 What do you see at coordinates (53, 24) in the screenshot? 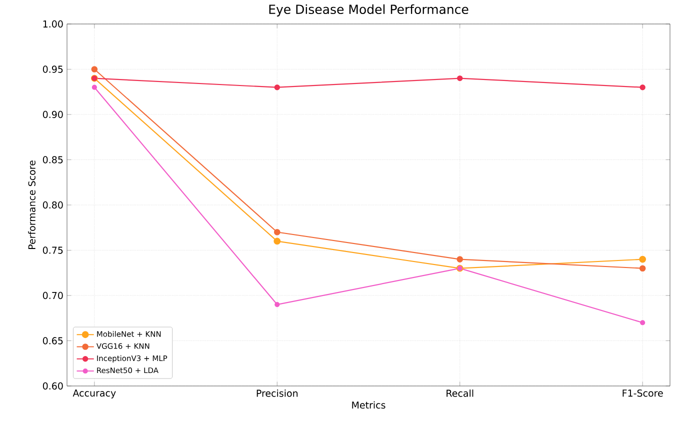
I see `y-tick-label: 1.00` at bounding box center [53, 24].